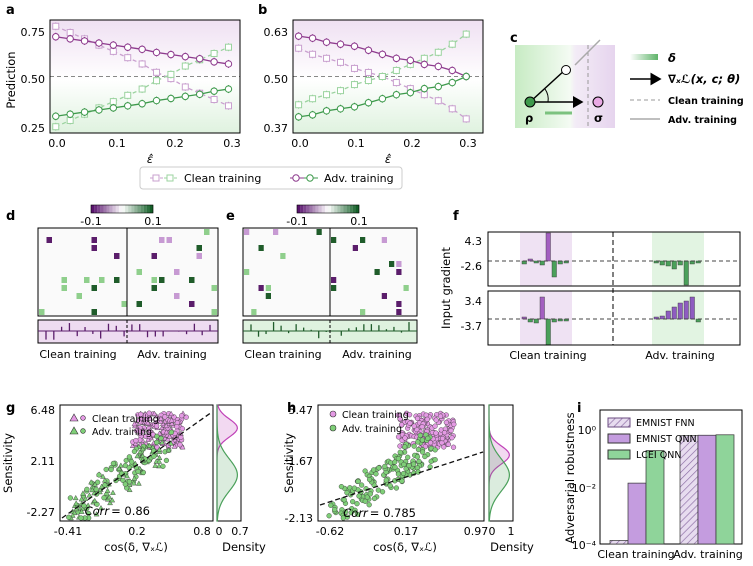  Describe the element at coordinates (240, 531) in the screenshot. I see `den-xtick: 0.7` at that location.